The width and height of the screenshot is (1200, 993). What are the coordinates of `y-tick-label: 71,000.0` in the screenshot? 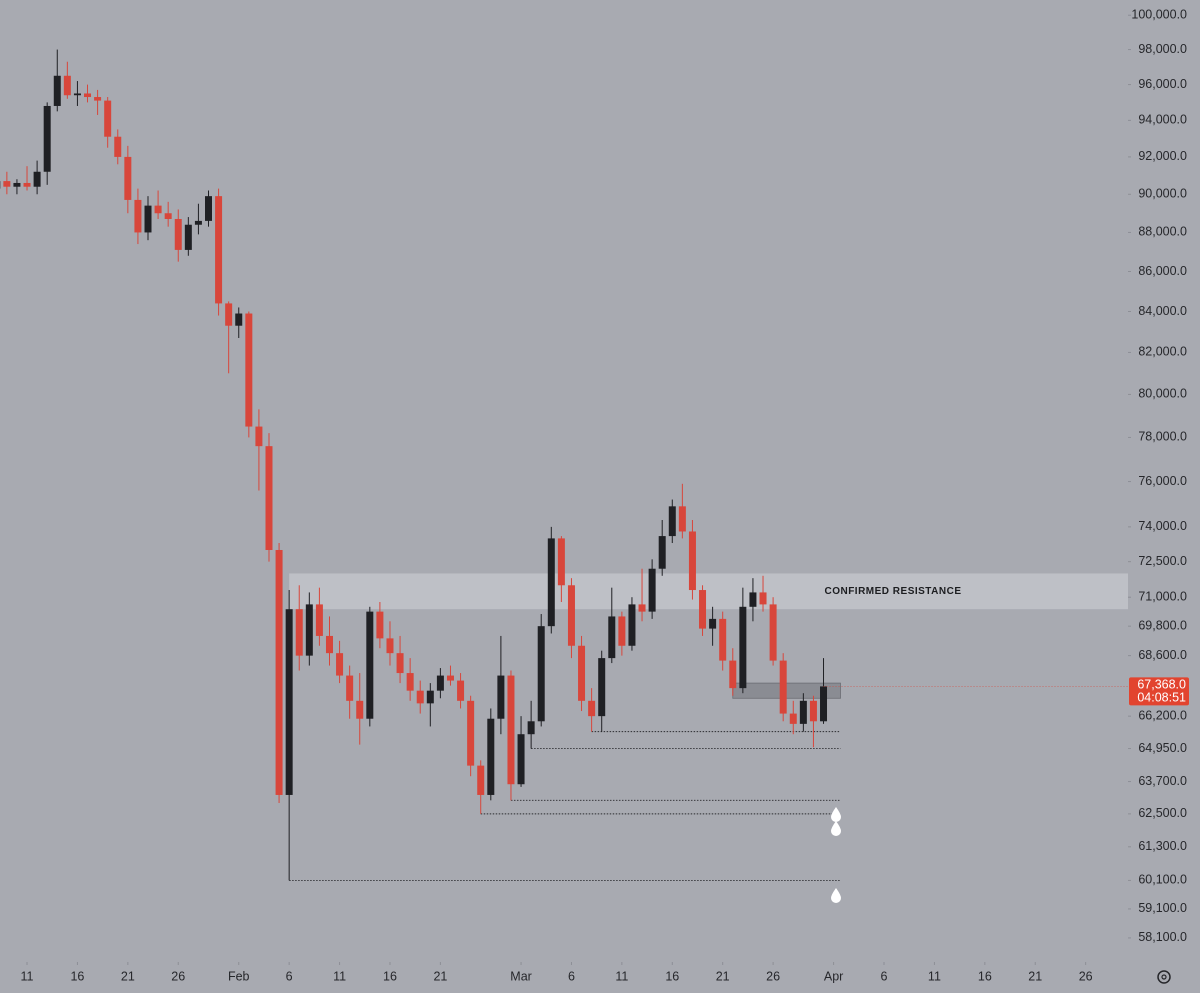 It's located at (1162, 596).